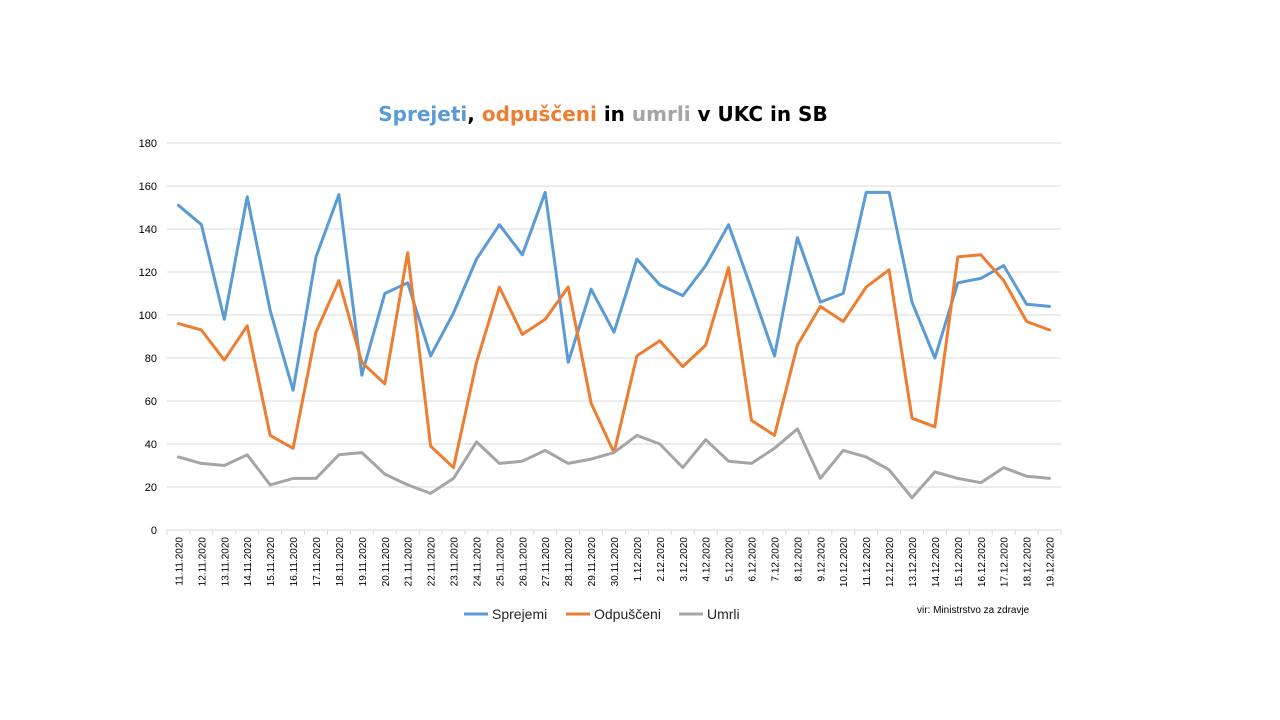 This screenshot has width=1280, height=720. Describe the element at coordinates (730, 559) in the screenshot. I see `x-tick-label: 5.12.2020` at that location.